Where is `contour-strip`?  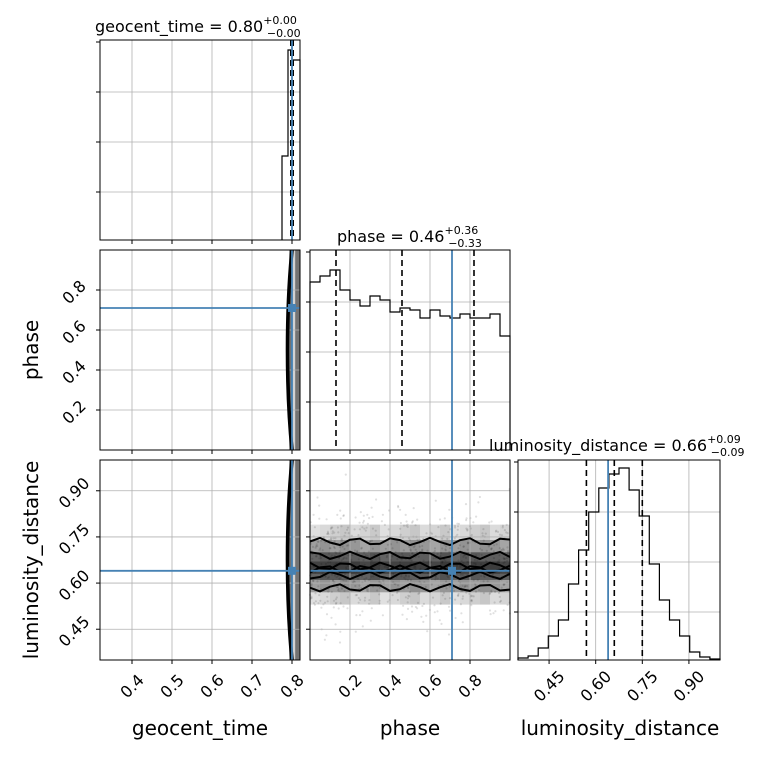
contour-strip is located at coordinates (289, 350).